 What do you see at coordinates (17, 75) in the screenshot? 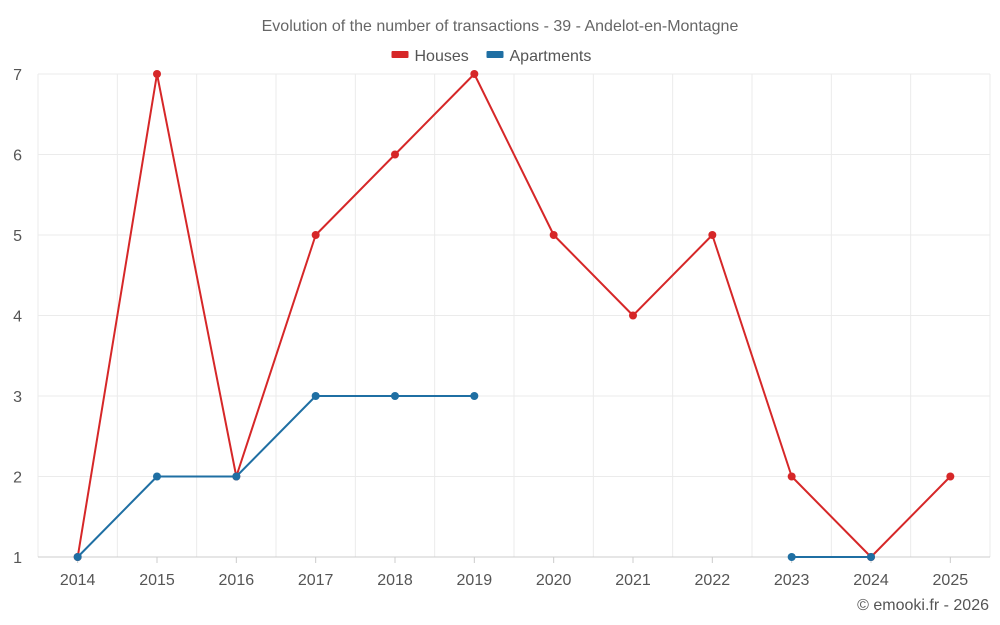
I see `y-tick-label: 7` at bounding box center [17, 75].